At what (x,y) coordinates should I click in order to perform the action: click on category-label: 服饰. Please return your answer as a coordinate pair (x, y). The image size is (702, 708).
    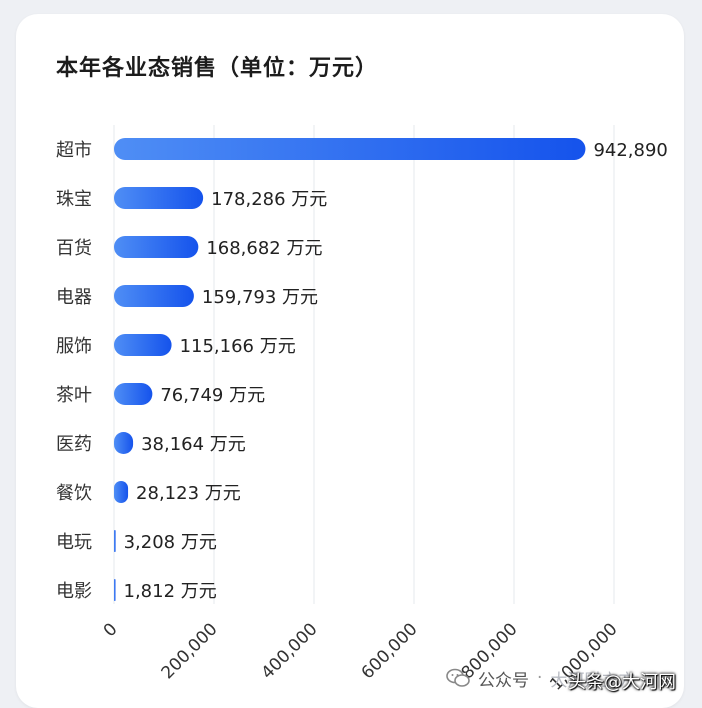
    Looking at the image, I should click on (74, 346).